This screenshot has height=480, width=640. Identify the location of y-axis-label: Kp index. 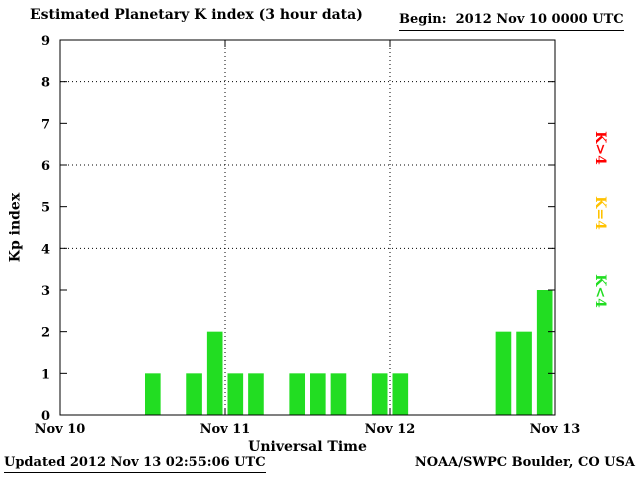
(15, 227).